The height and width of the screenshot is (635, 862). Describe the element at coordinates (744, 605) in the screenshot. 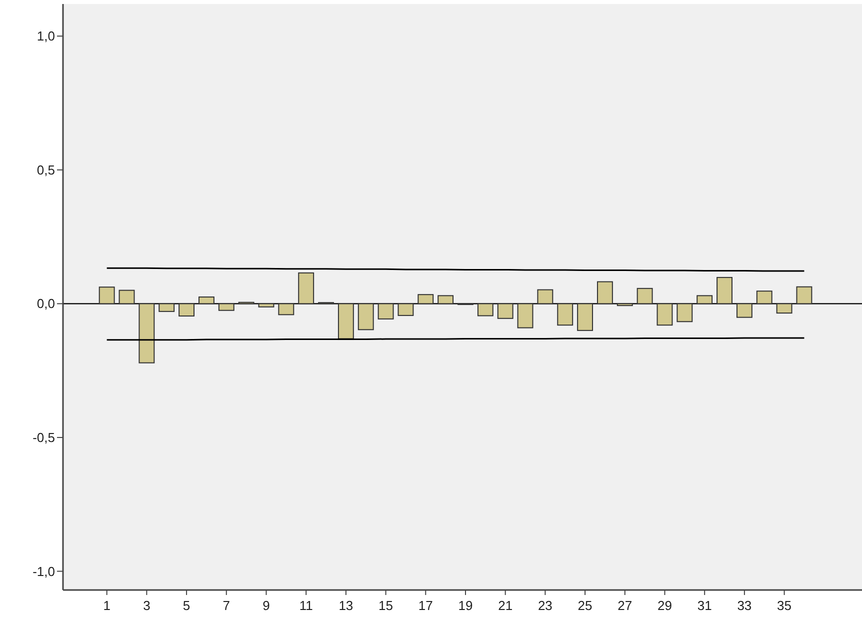

I see `x-tick-label: 33` at that location.